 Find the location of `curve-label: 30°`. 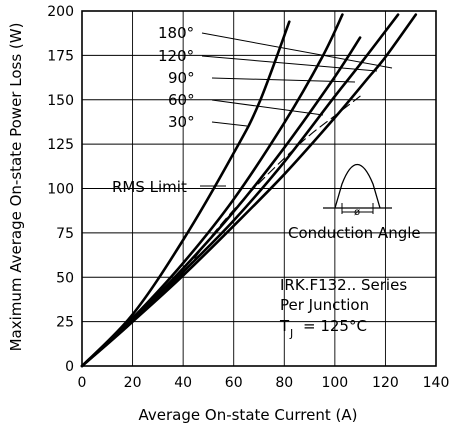

curve-label: 30° is located at coordinates (181, 122).